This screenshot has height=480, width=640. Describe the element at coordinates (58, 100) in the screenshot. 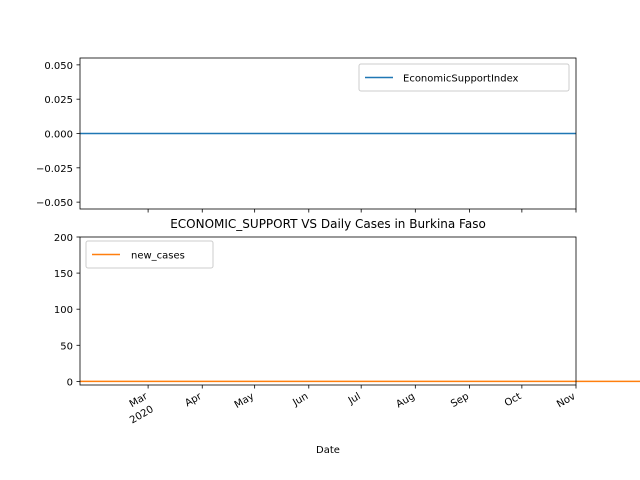

I see `economic-support-y-tick-label: 0.025` at that location.